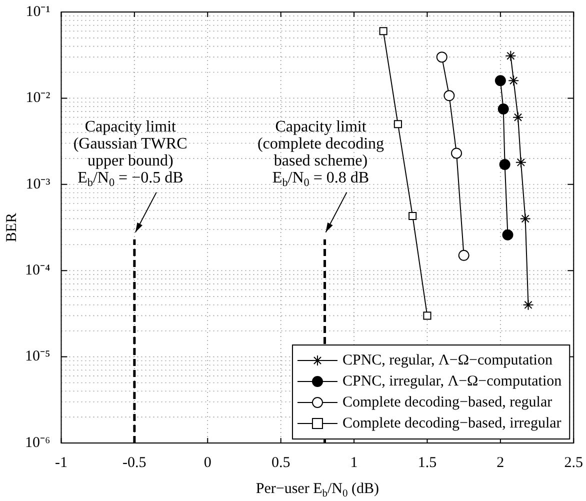 This screenshot has width=586, height=501. I want to click on x-tick-label: -1, so click(61, 462).